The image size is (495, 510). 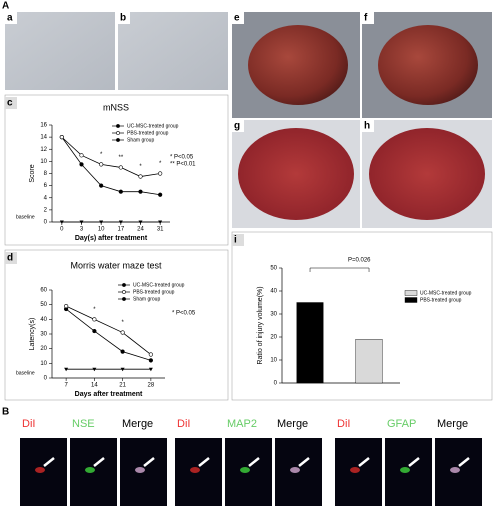 I want to click on panel-letter: c, so click(x=10, y=103).